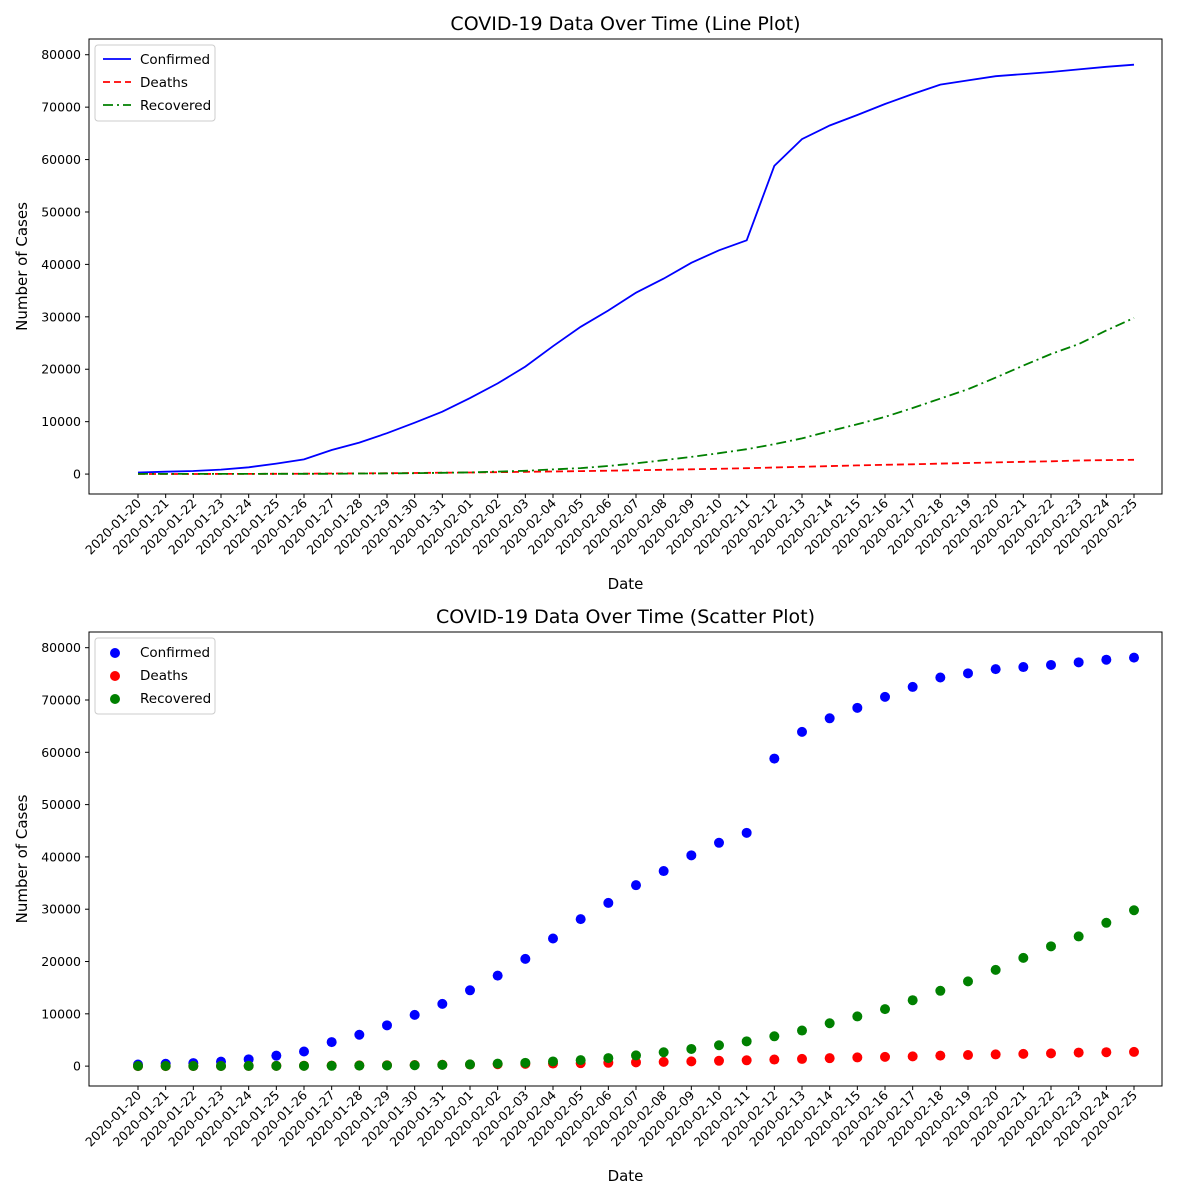 Image resolution: width=1200 pixels, height=1200 pixels. What do you see at coordinates (625, 24) in the screenshot?
I see `chart-title: COVID-19 Data Over Time (Line Plot)` at bounding box center [625, 24].